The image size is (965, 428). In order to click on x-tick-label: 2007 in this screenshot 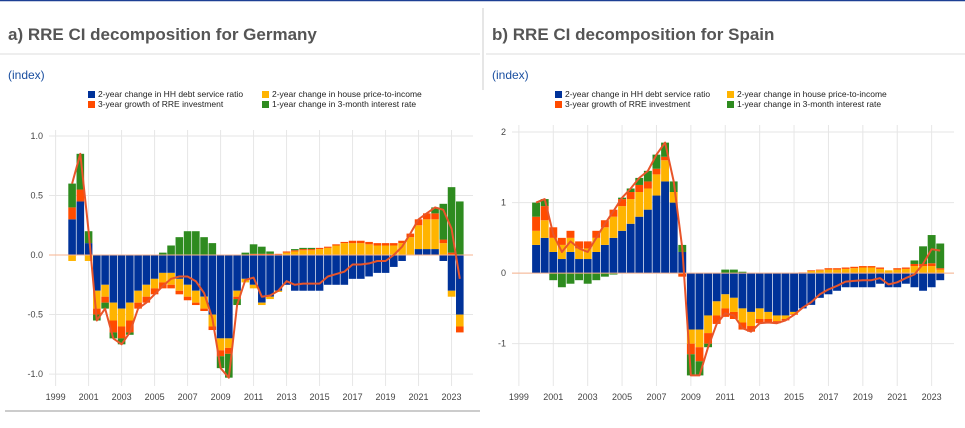, I will do `click(188, 397)`.